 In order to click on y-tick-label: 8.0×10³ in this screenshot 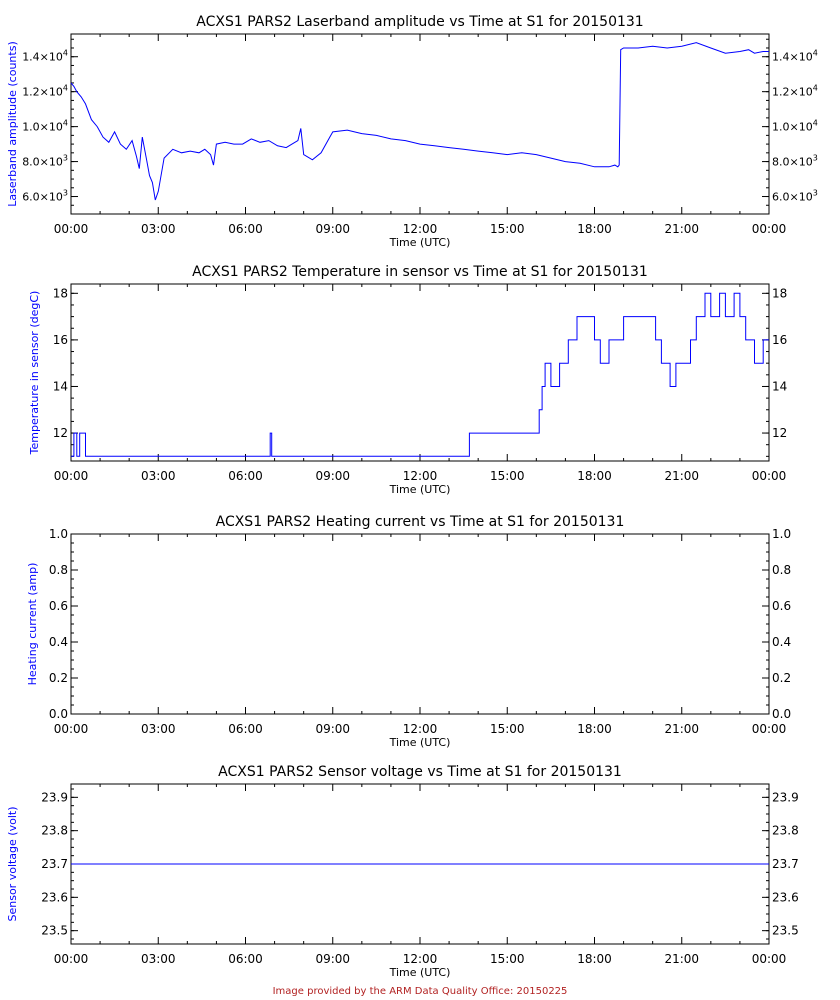, I will do `click(45, 161)`.